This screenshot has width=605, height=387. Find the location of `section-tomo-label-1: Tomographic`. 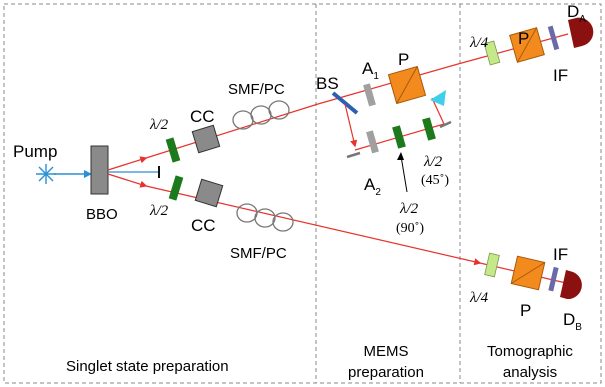

section-tomo-label-1: Tomographic is located at coordinates (530, 351).